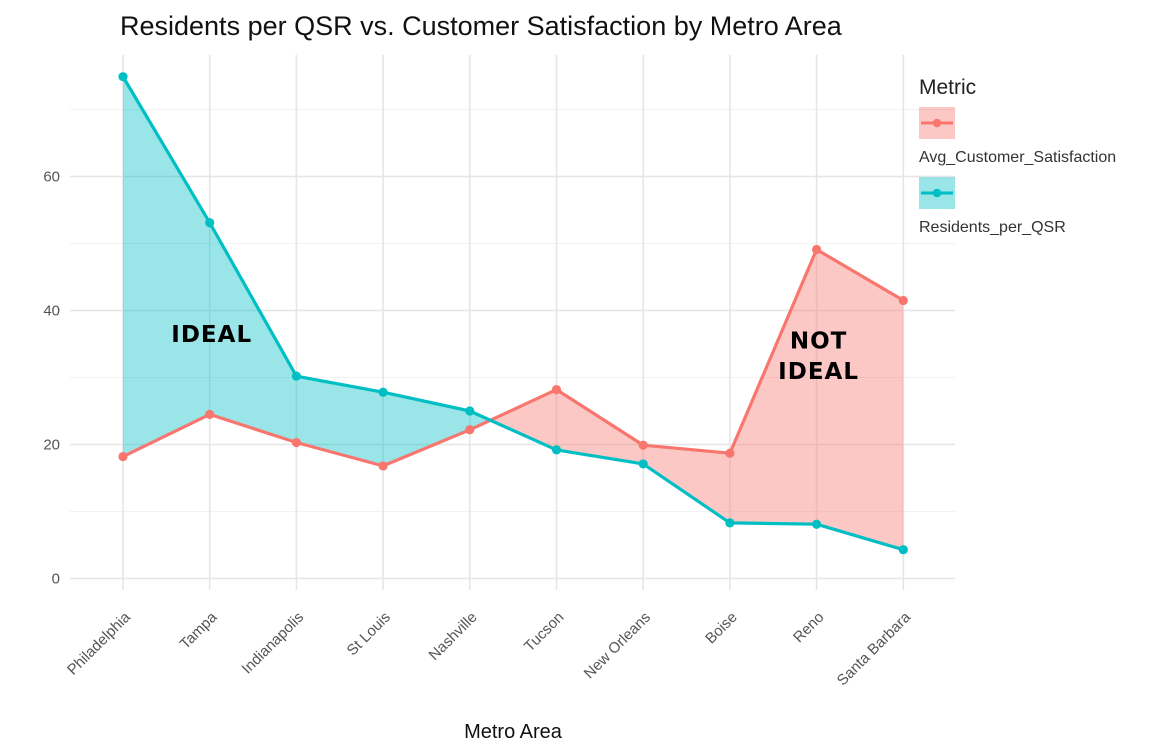 This screenshot has height=751, width=1171. Describe the element at coordinates (544, 632) in the screenshot. I see `x-tick-label: Tucson` at that location.